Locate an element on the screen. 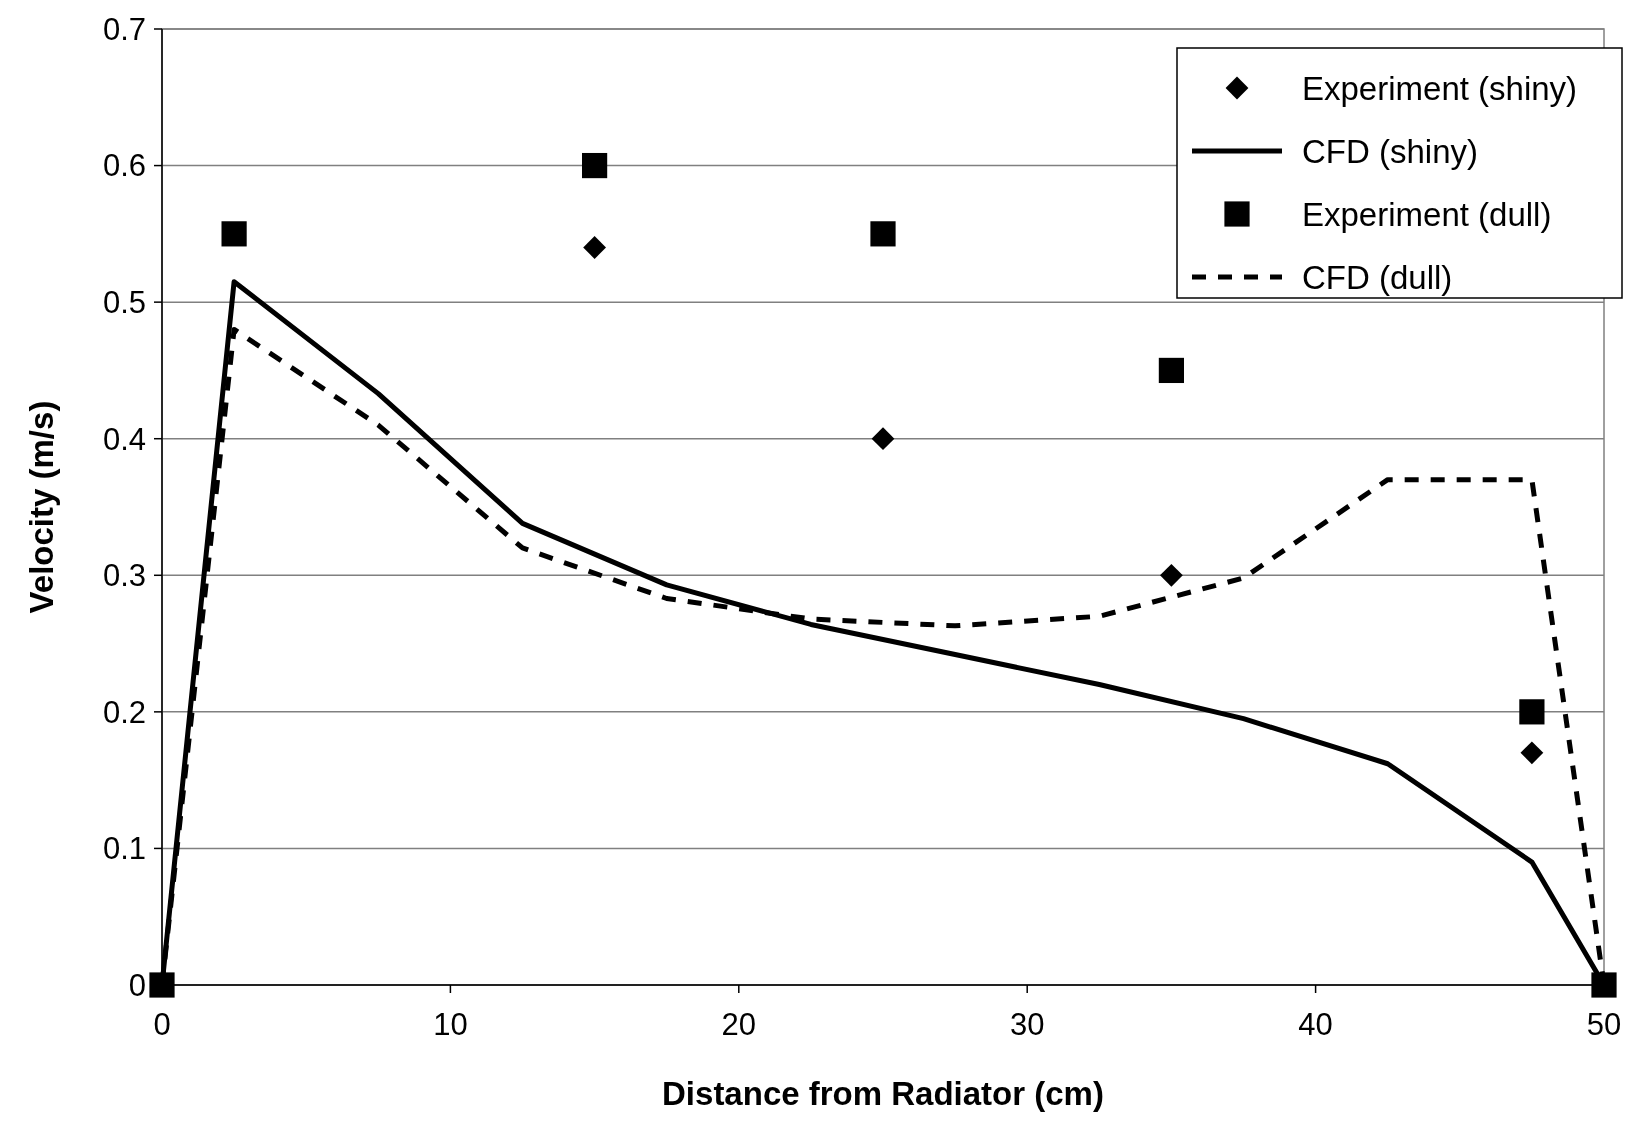 The height and width of the screenshot is (1137, 1629). x-tick-label: 40 is located at coordinates (1315, 1024).